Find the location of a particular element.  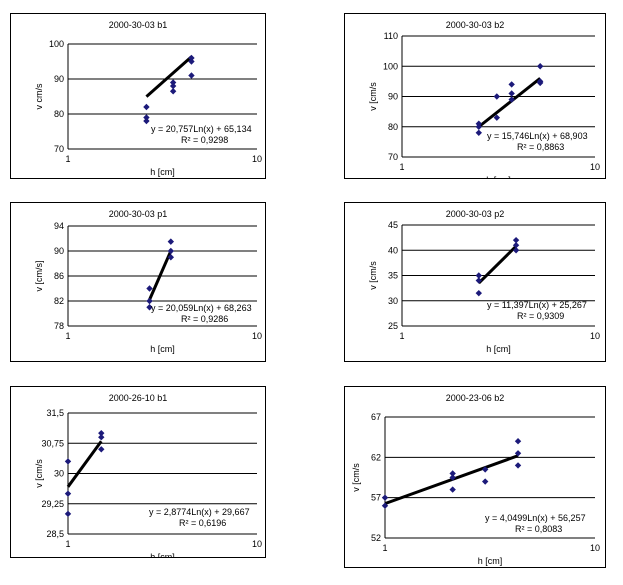

chart-title: 2000-30-03 b1 is located at coordinates (138, 25).